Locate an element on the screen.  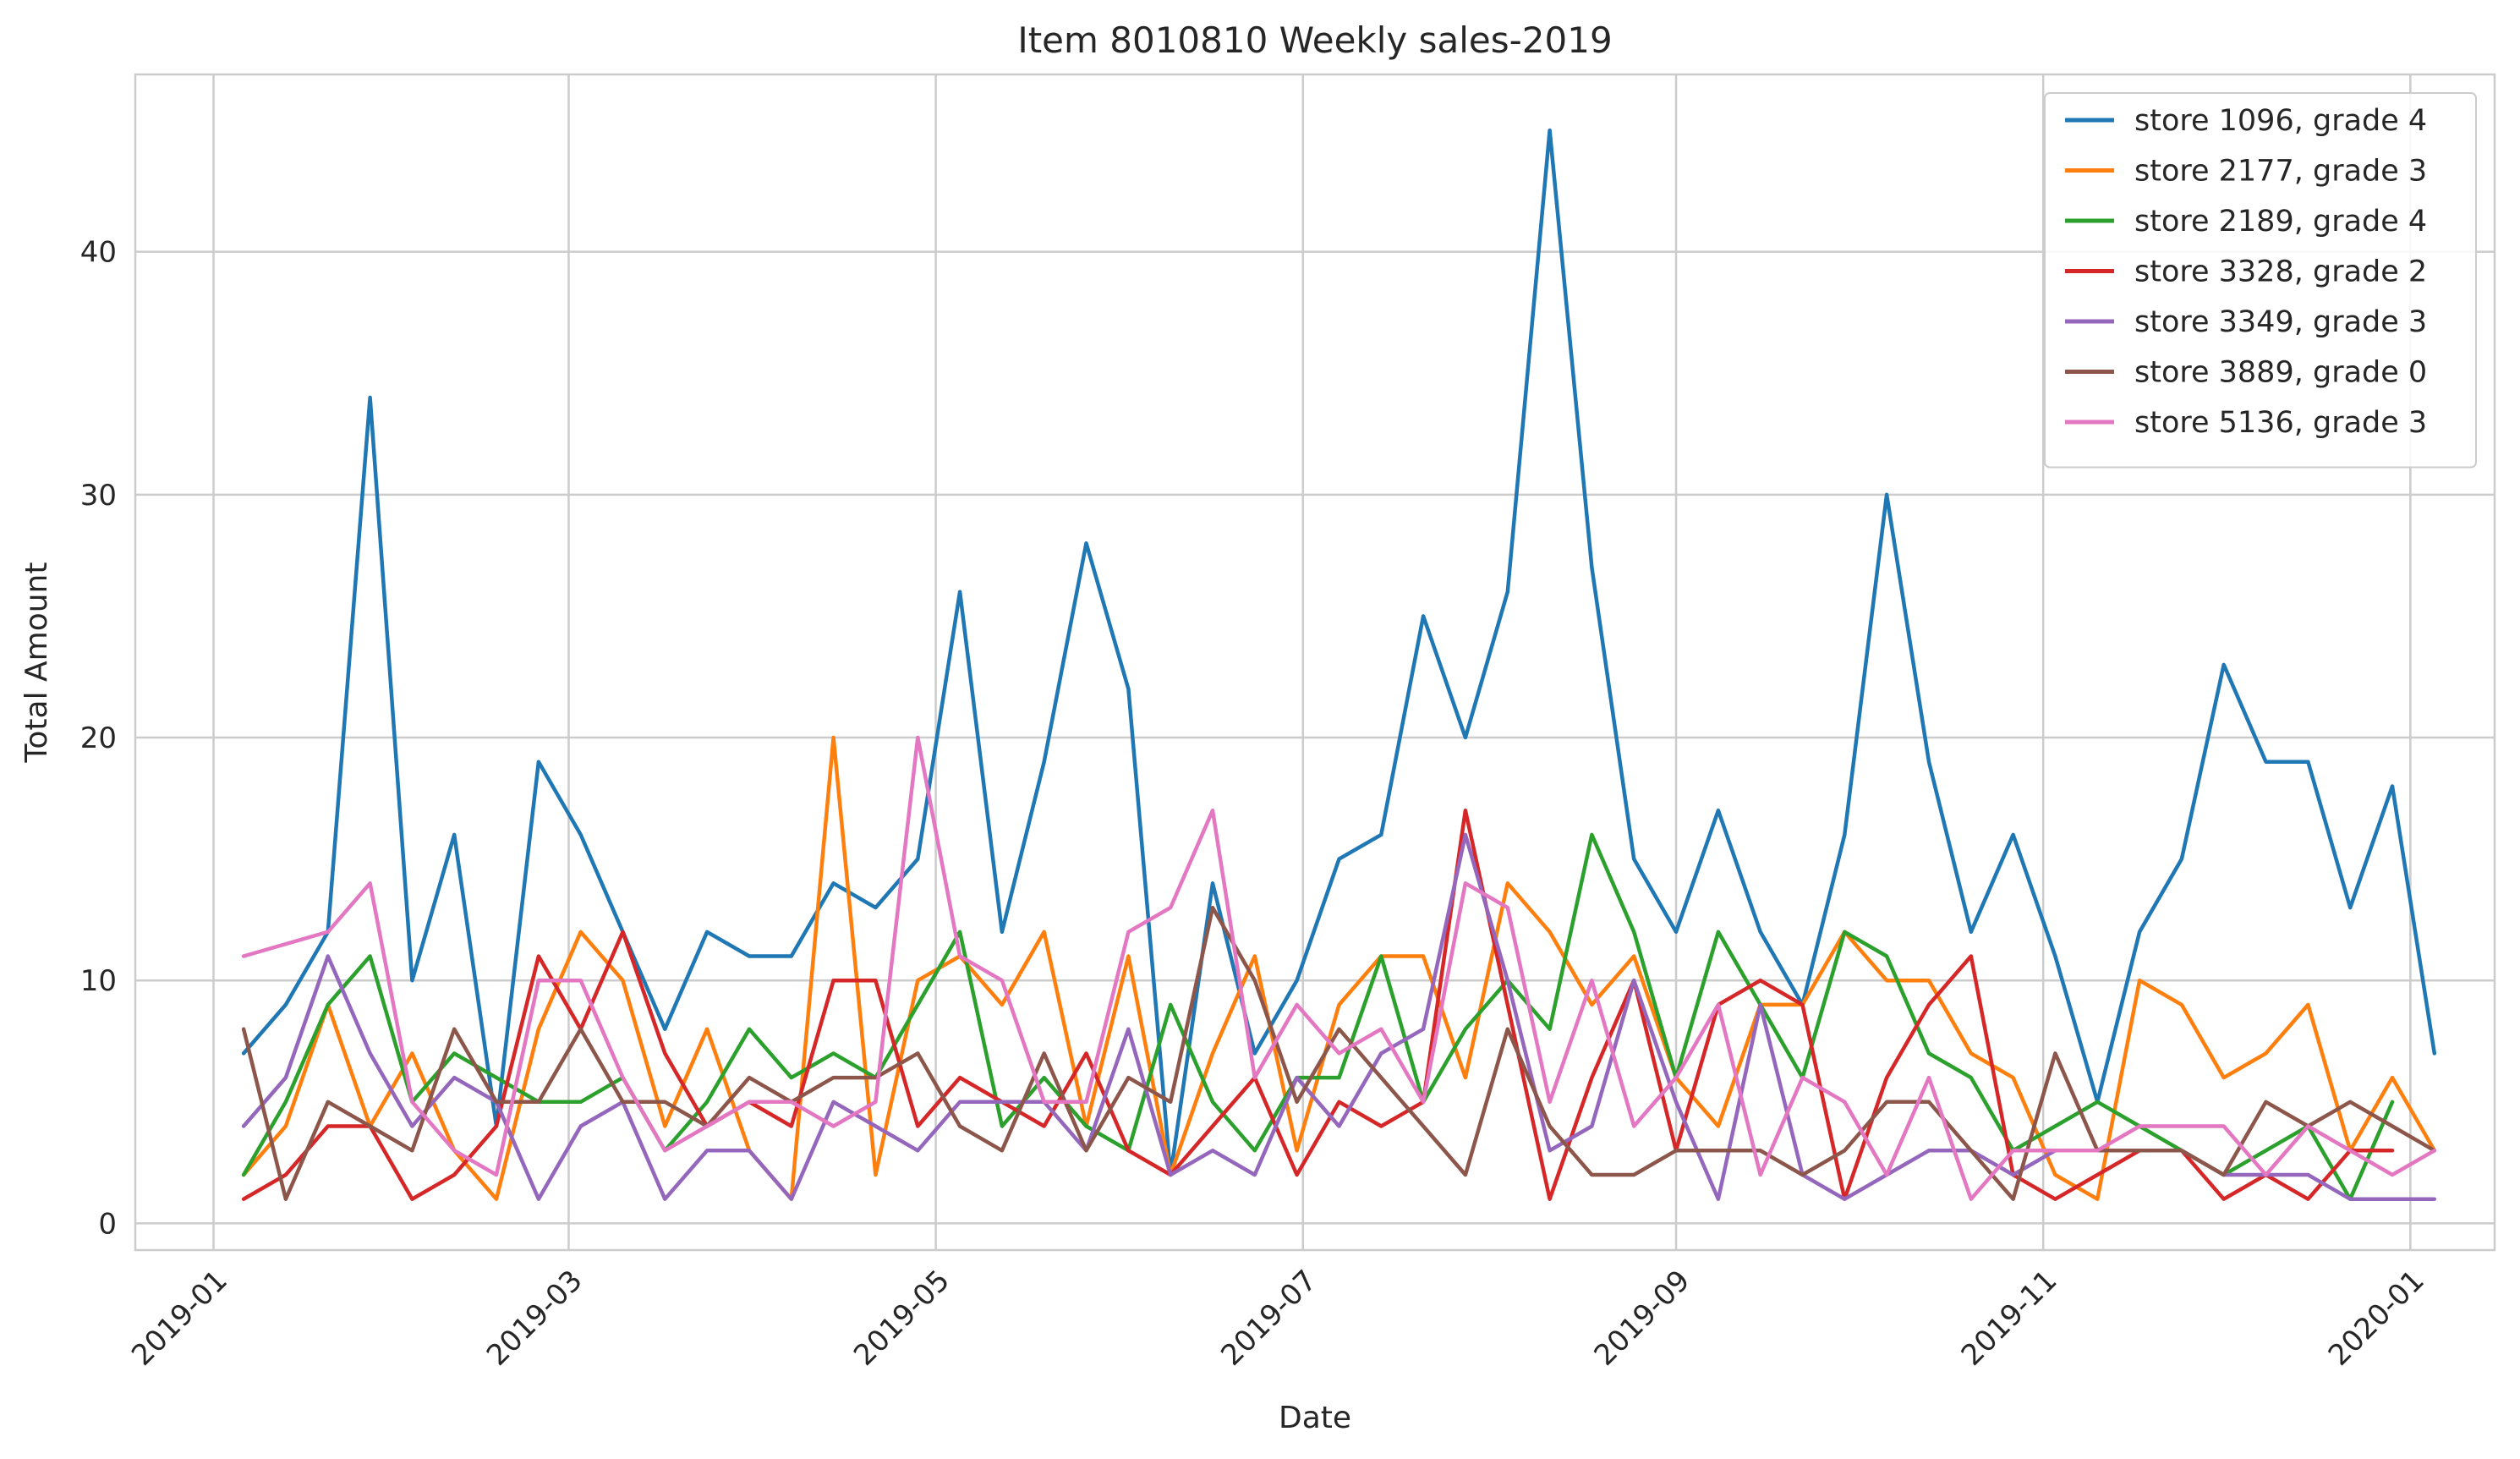
y-tick-label: 10 is located at coordinates (98, 981).